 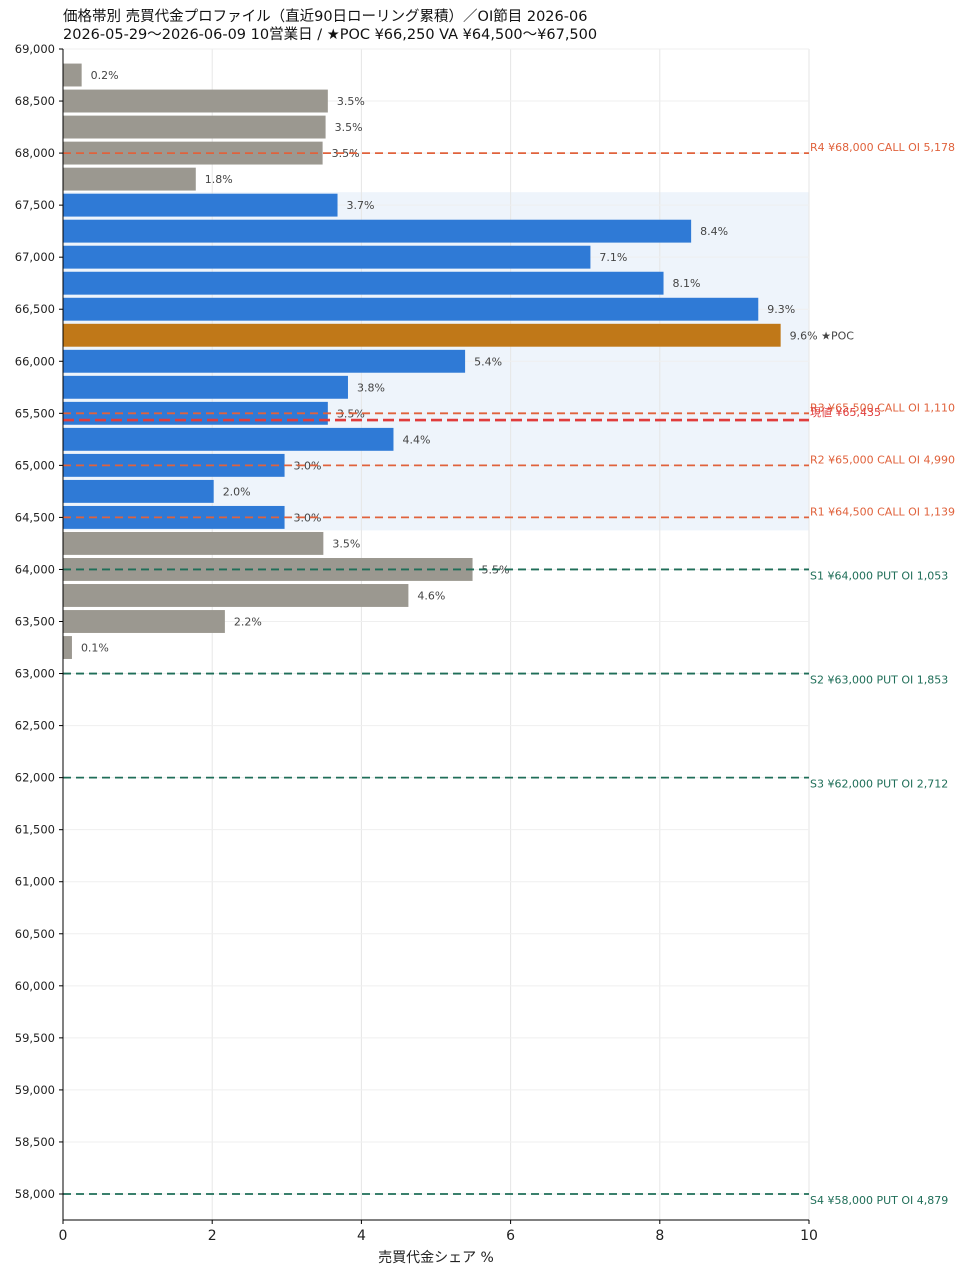 I want to click on y-tick-label: 58,500, so click(x=35, y=1142).